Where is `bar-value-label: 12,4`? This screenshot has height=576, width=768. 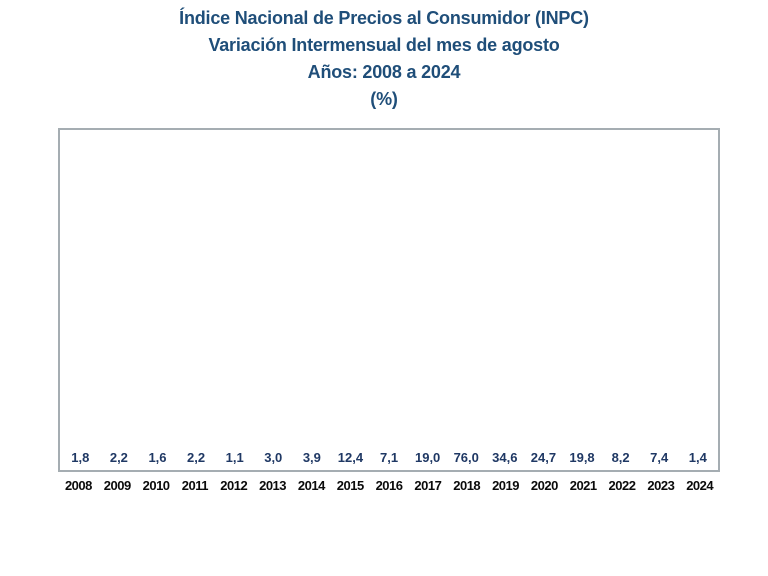
bar-value-label: 12,4 is located at coordinates (350, 457).